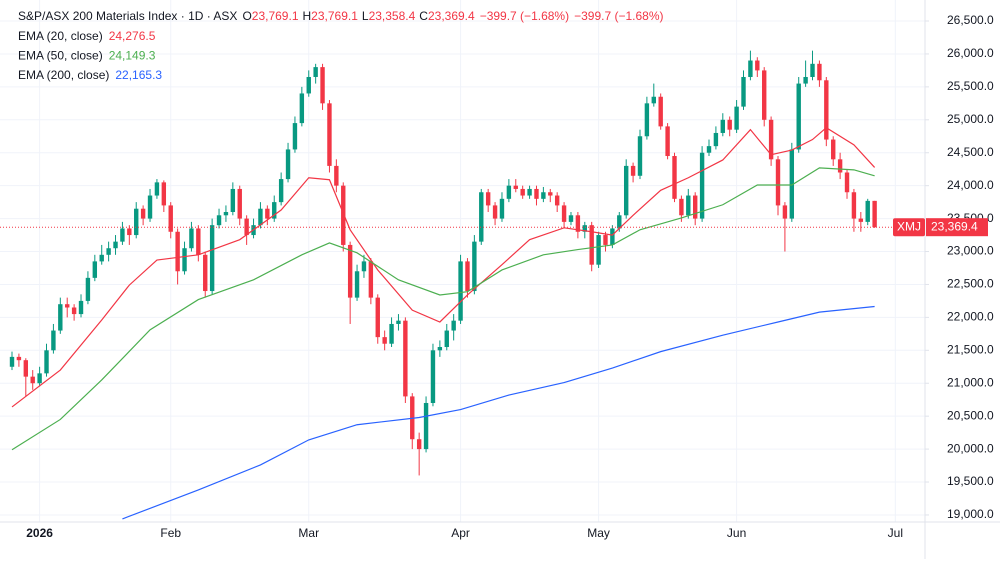  I want to click on legend-entry: EMA (20, close) 24,276.5, so click(87, 36).